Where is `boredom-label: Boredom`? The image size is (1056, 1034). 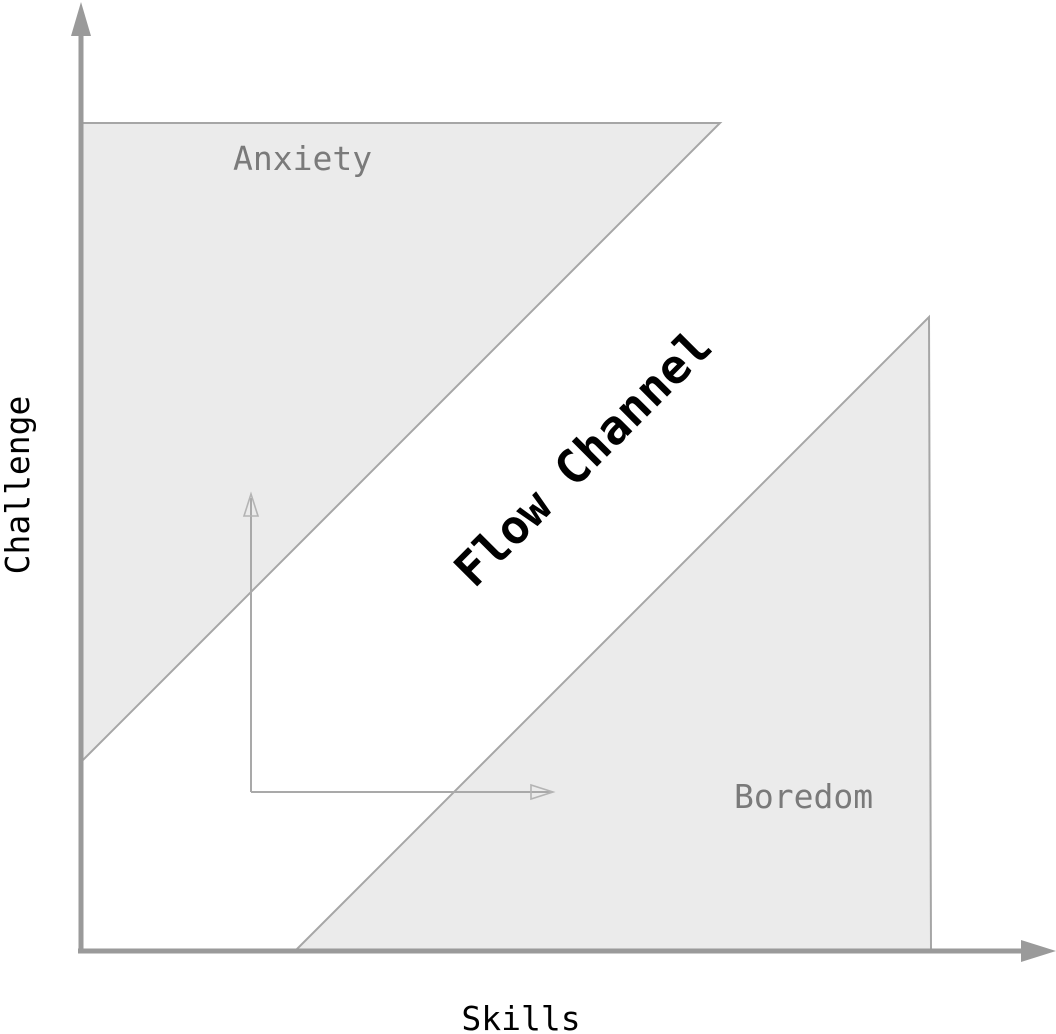
boredom-label: Boredom is located at coordinates (803, 796).